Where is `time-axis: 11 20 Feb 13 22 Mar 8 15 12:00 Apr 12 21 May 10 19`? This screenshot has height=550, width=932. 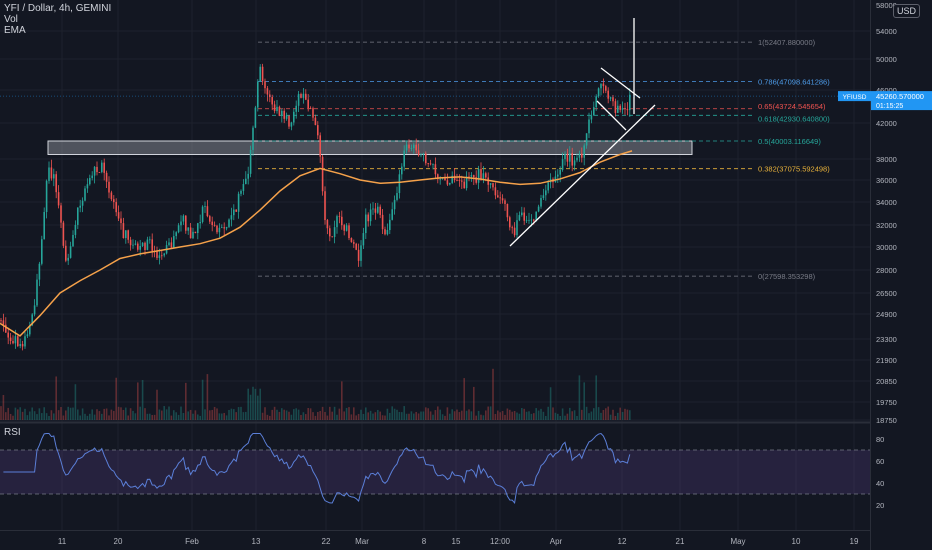
time-axis: 11 20 Feb 13 22 Mar 8 15 12:00 Apr 12 21 May 10 19 is located at coordinates (458, 541).